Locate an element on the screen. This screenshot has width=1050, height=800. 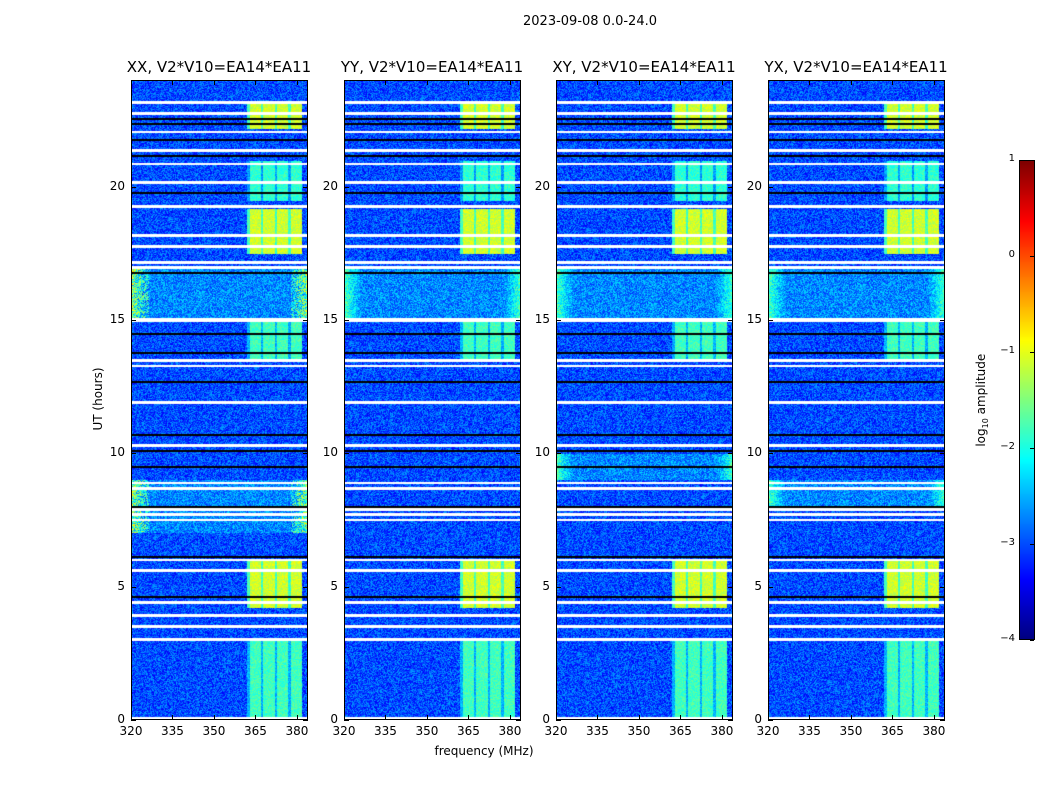
y-axis-label: UT (hours) is located at coordinates (98, 399).